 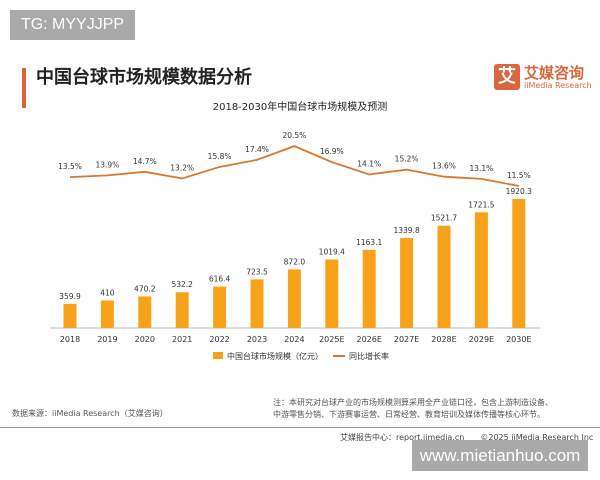 What do you see at coordinates (409, 414) in the screenshot?
I see `note-line-2: 中游零售分销、下游赛事运营、日常经营、教育培训及媒体传播等核心环节。` at bounding box center [409, 414].